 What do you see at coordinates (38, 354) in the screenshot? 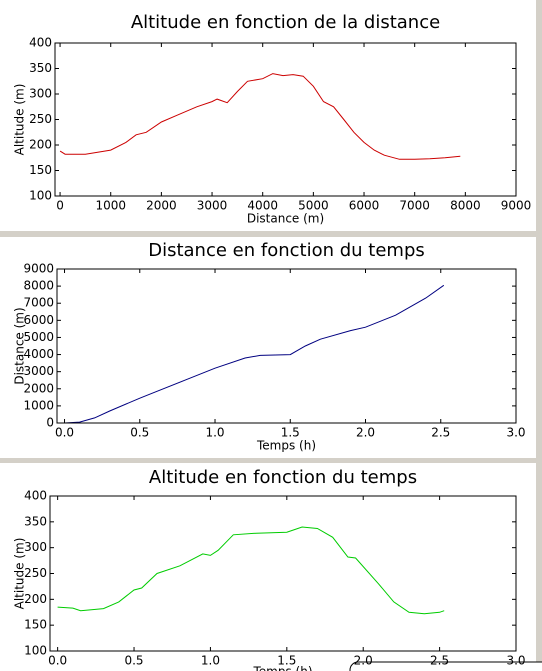
I see `y-tick-label: 4000` at bounding box center [38, 354].